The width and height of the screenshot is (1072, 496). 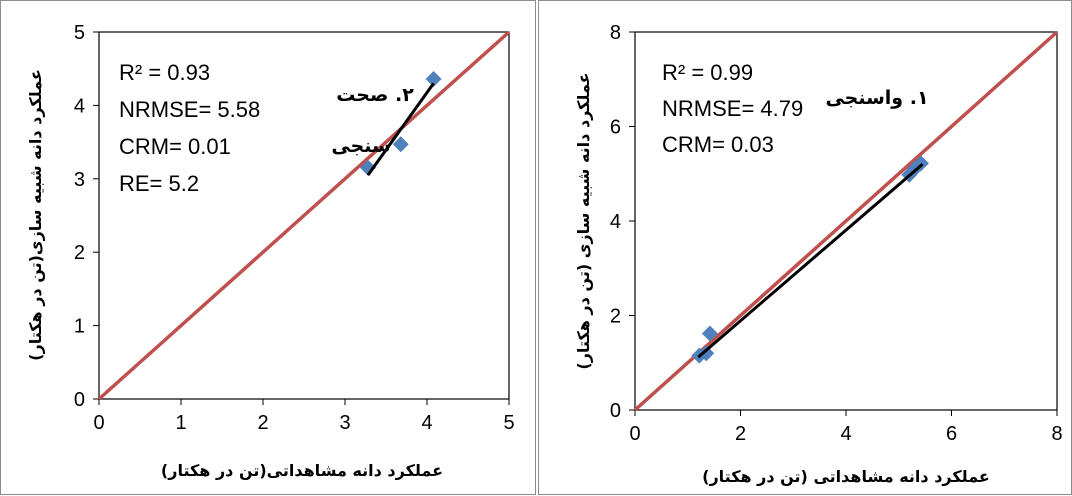 What do you see at coordinates (740, 434) in the screenshot?
I see `chart-right-x-tick-label: 2` at bounding box center [740, 434].